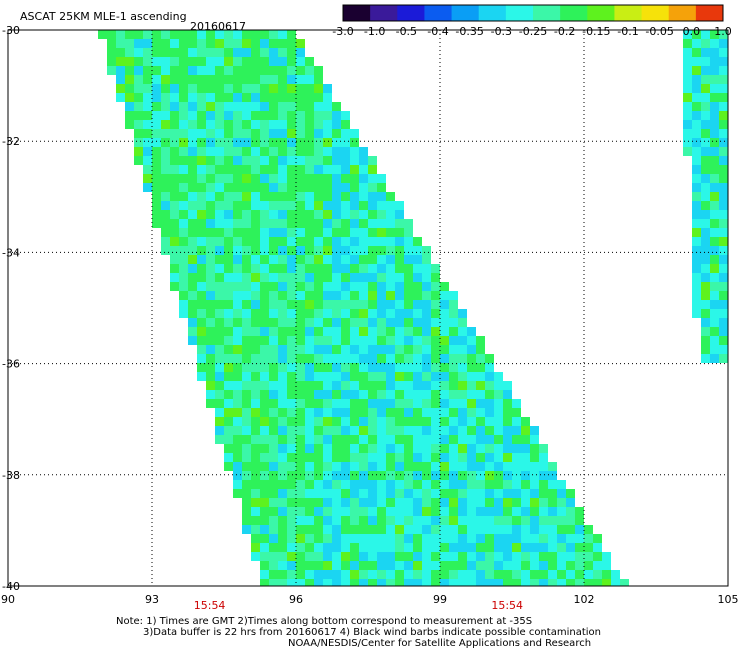  What do you see at coordinates (705, 196) in the screenshot?
I see `swath-east` at bounding box center [705, 196].